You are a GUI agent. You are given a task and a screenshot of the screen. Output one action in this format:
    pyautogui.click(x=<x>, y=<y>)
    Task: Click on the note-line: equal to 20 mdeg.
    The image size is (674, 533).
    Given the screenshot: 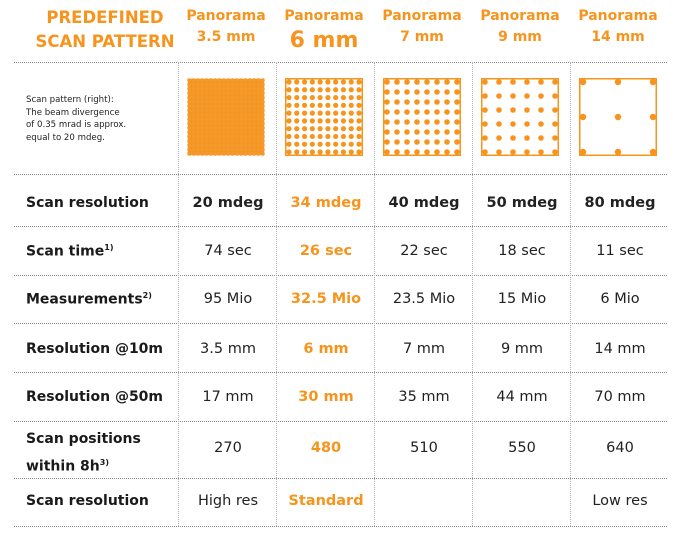 What is the action you would take?
    pyautogui.click(x=65, y=137)
    